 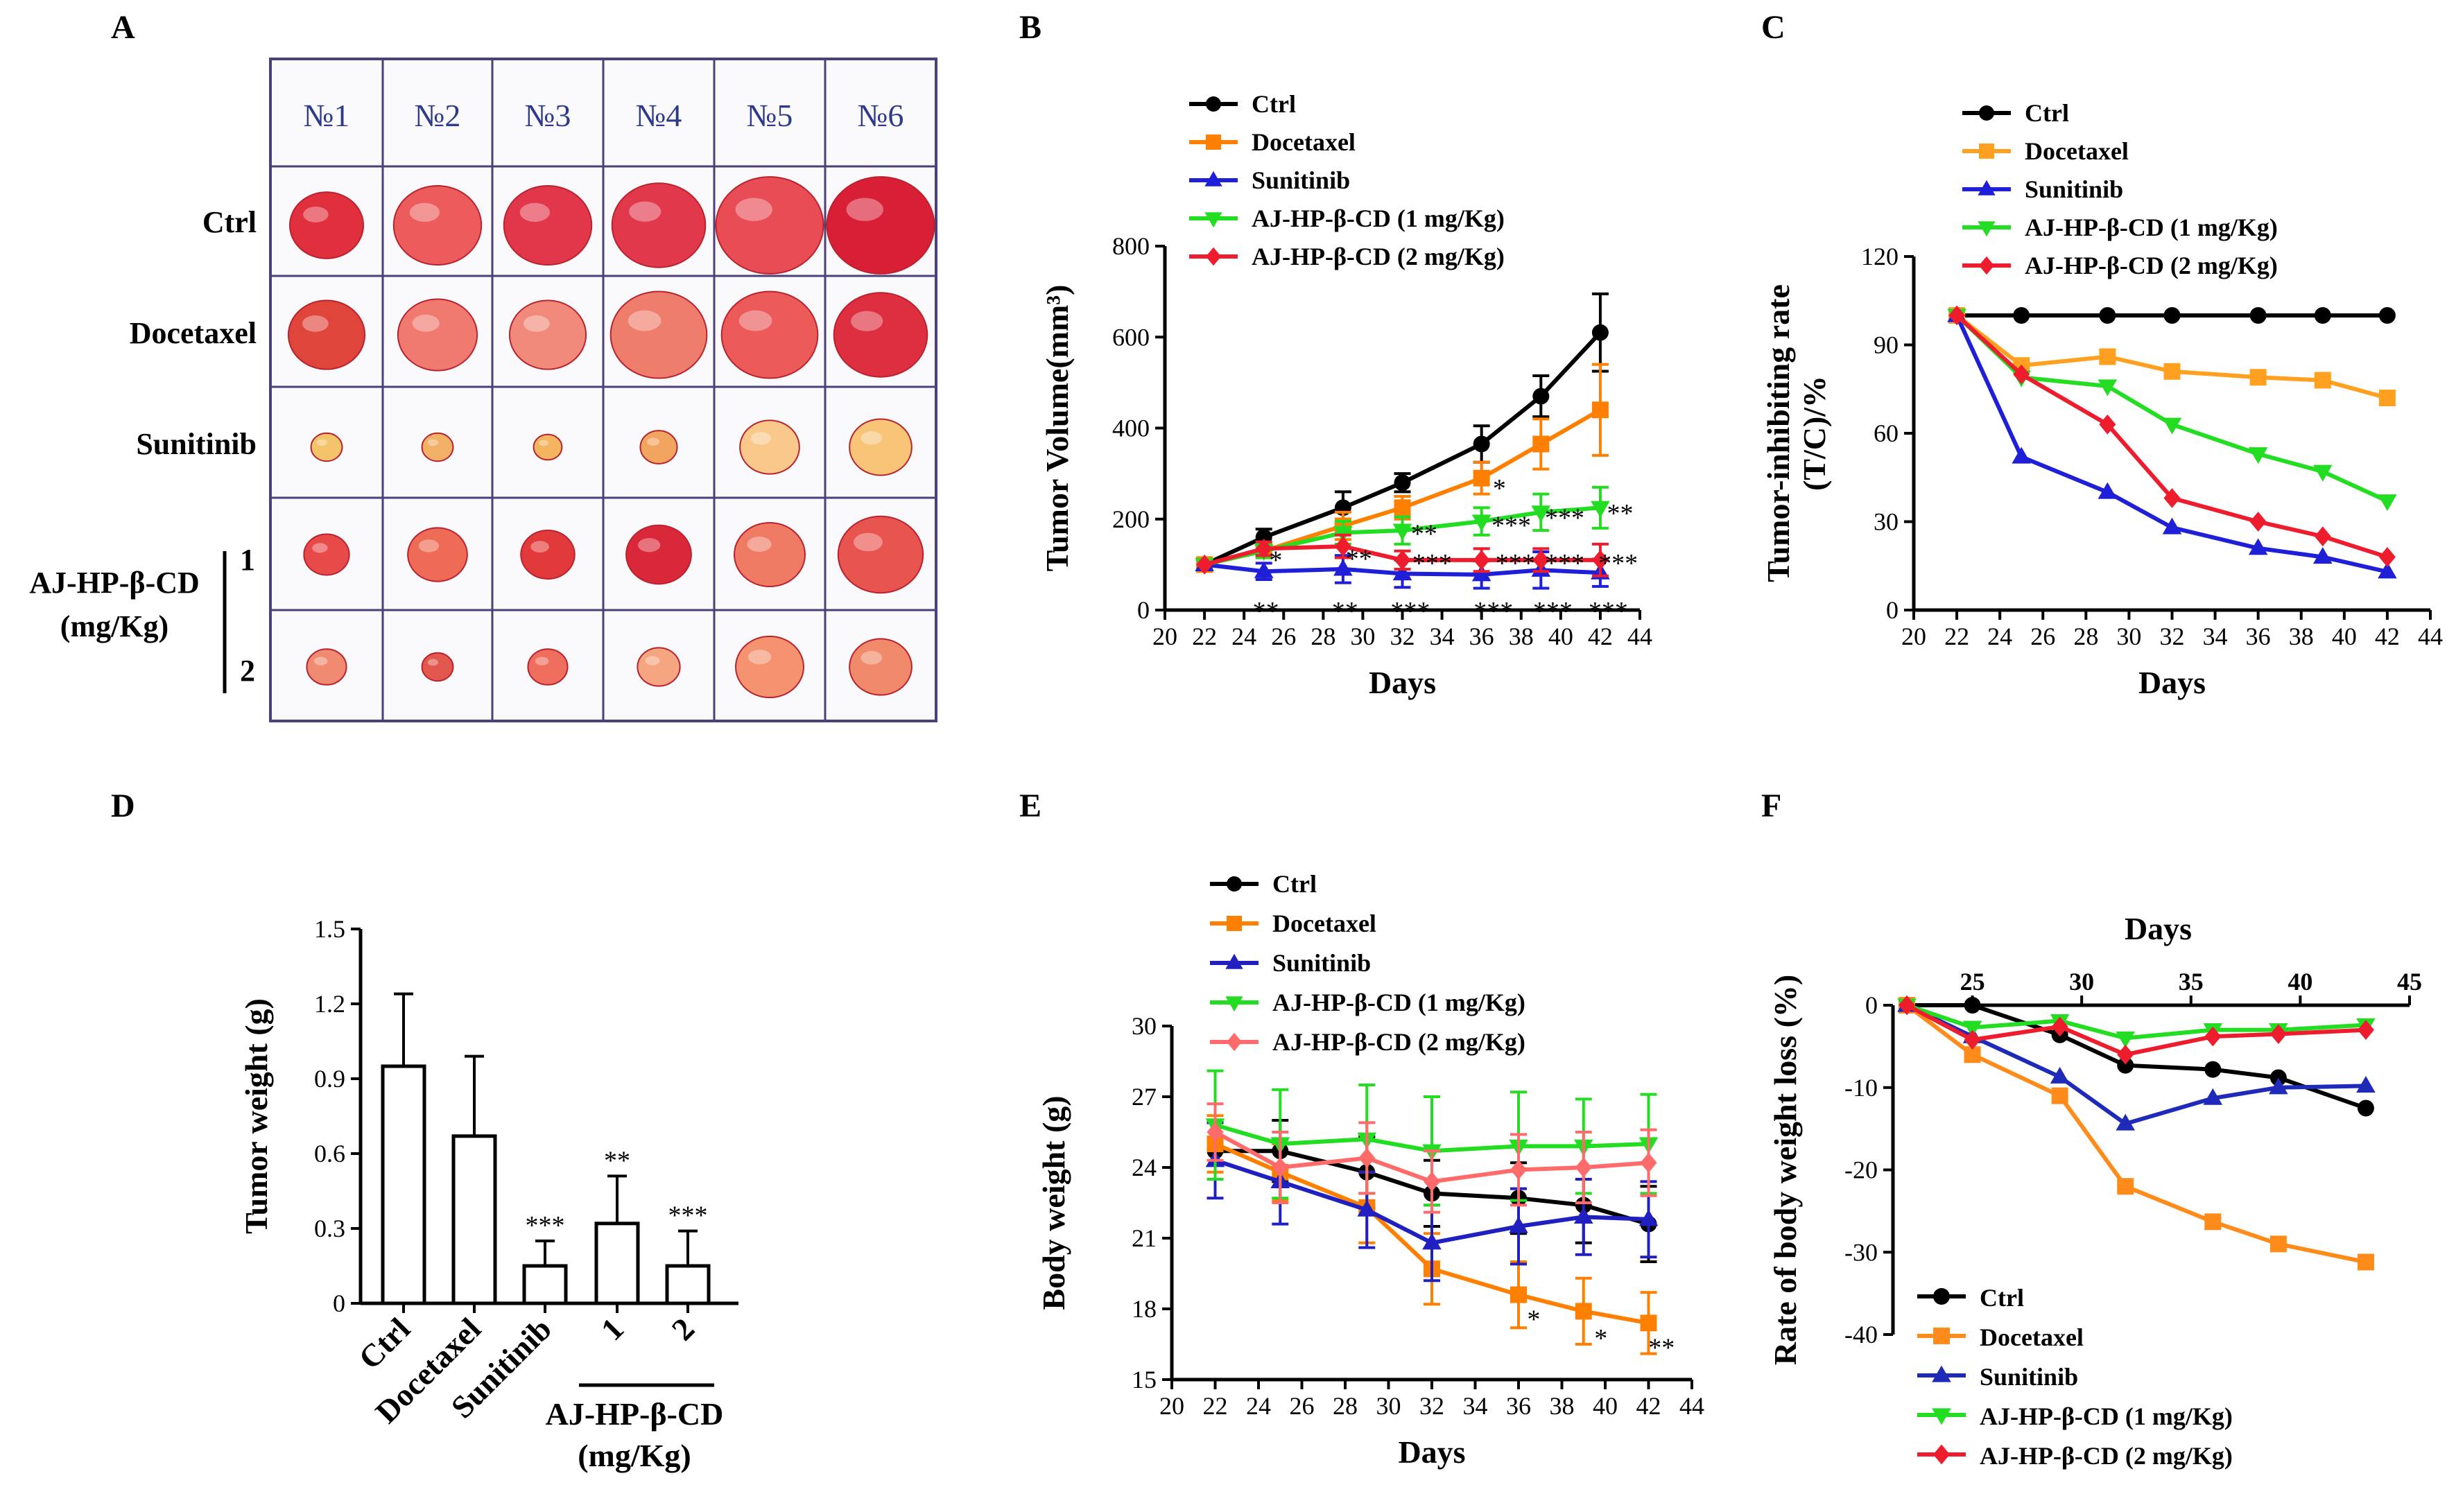 What do you see at coordinates (881, 115) in the screenshot?
I see `column-label-6: №6` at bounding box center [881, 115].